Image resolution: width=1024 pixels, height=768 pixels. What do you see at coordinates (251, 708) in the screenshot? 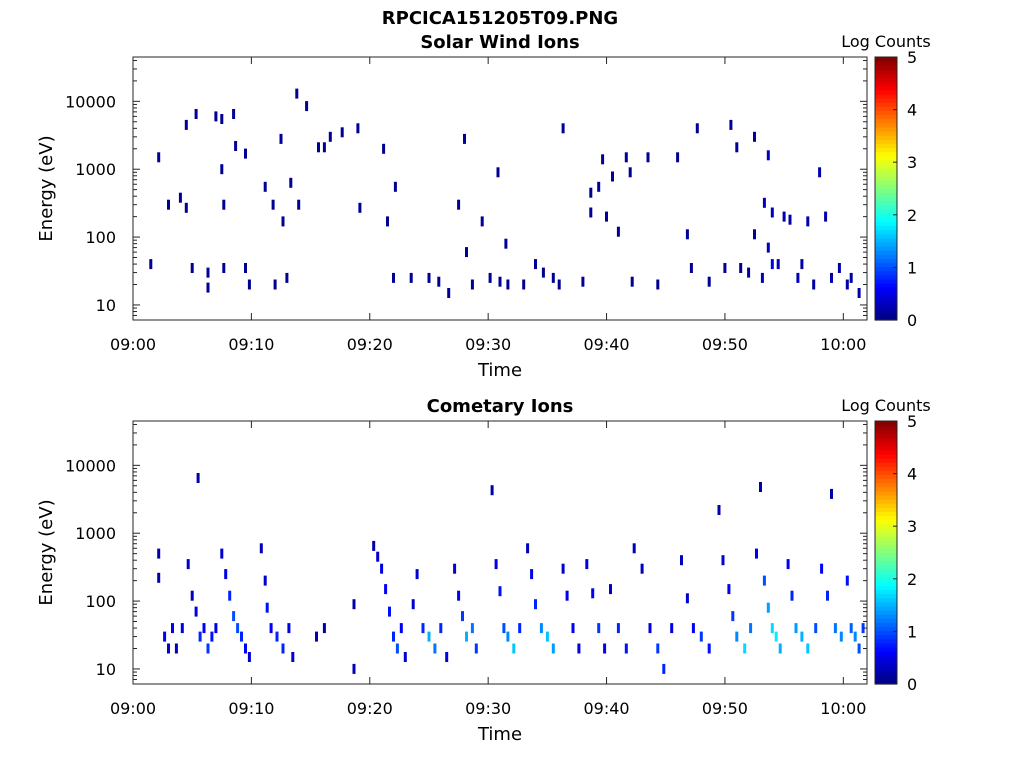
I see `x-tick-label: 09:10` at bounding box center [251, 708].